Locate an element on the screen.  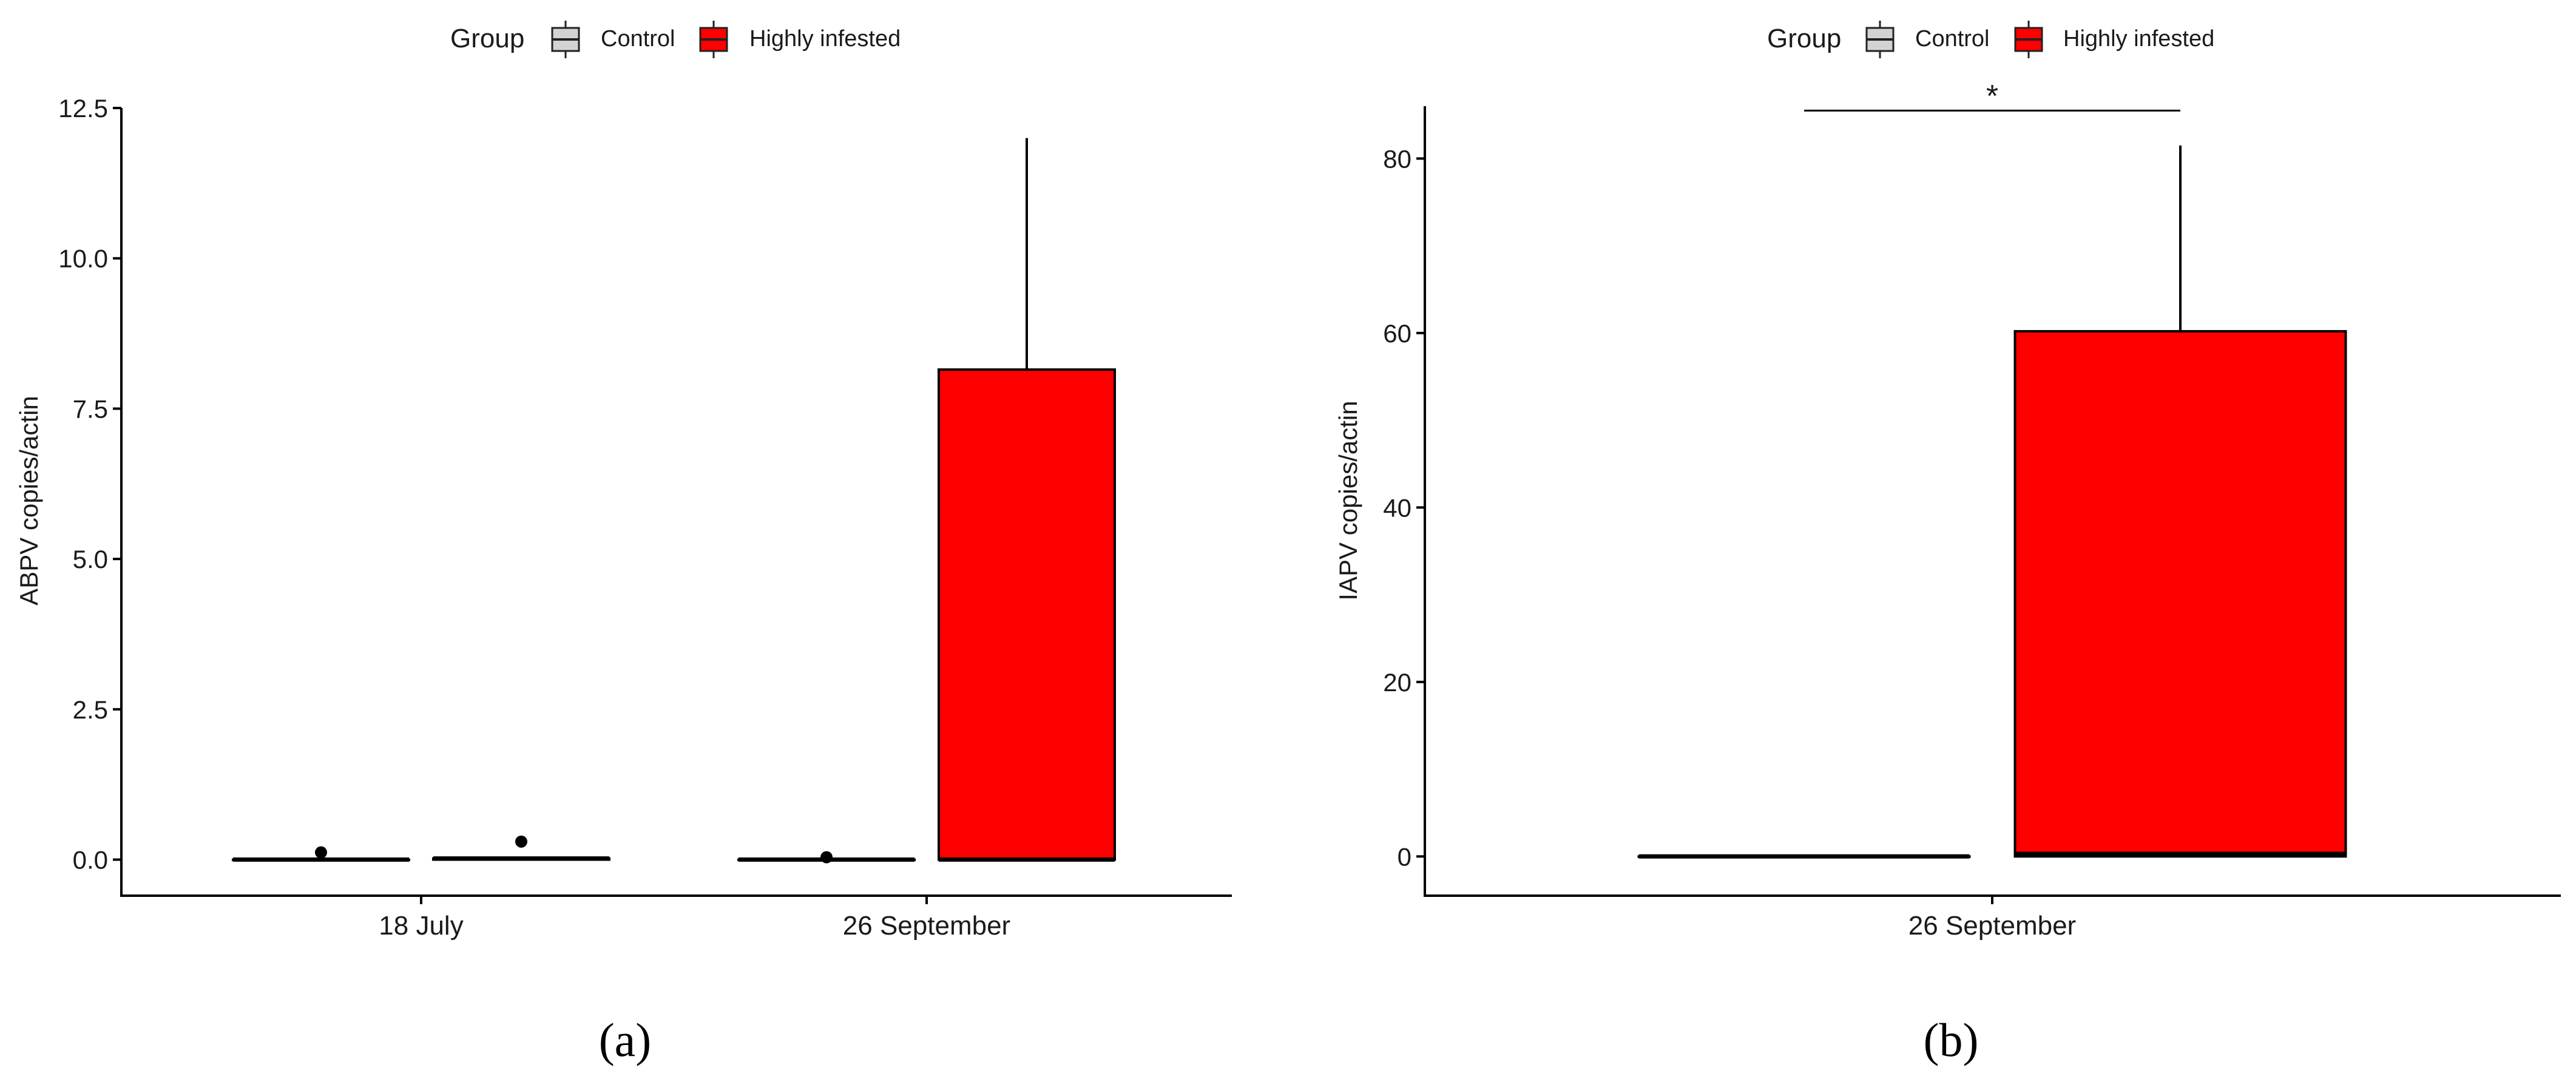
y-tick-label: 12.5 is located at coordinates (83, 109).